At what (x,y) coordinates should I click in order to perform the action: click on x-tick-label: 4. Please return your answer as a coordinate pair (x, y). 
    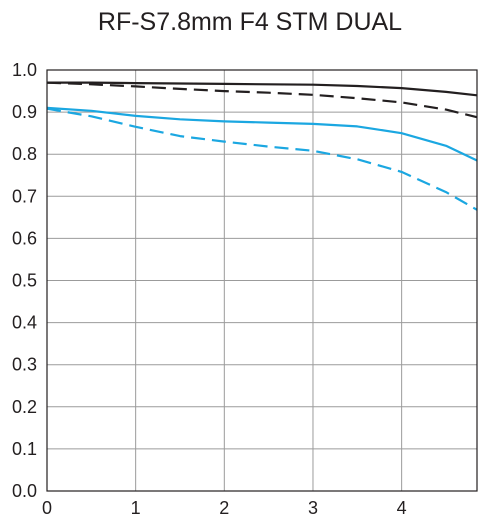
    Looking at the image, I should click on (402, 508).